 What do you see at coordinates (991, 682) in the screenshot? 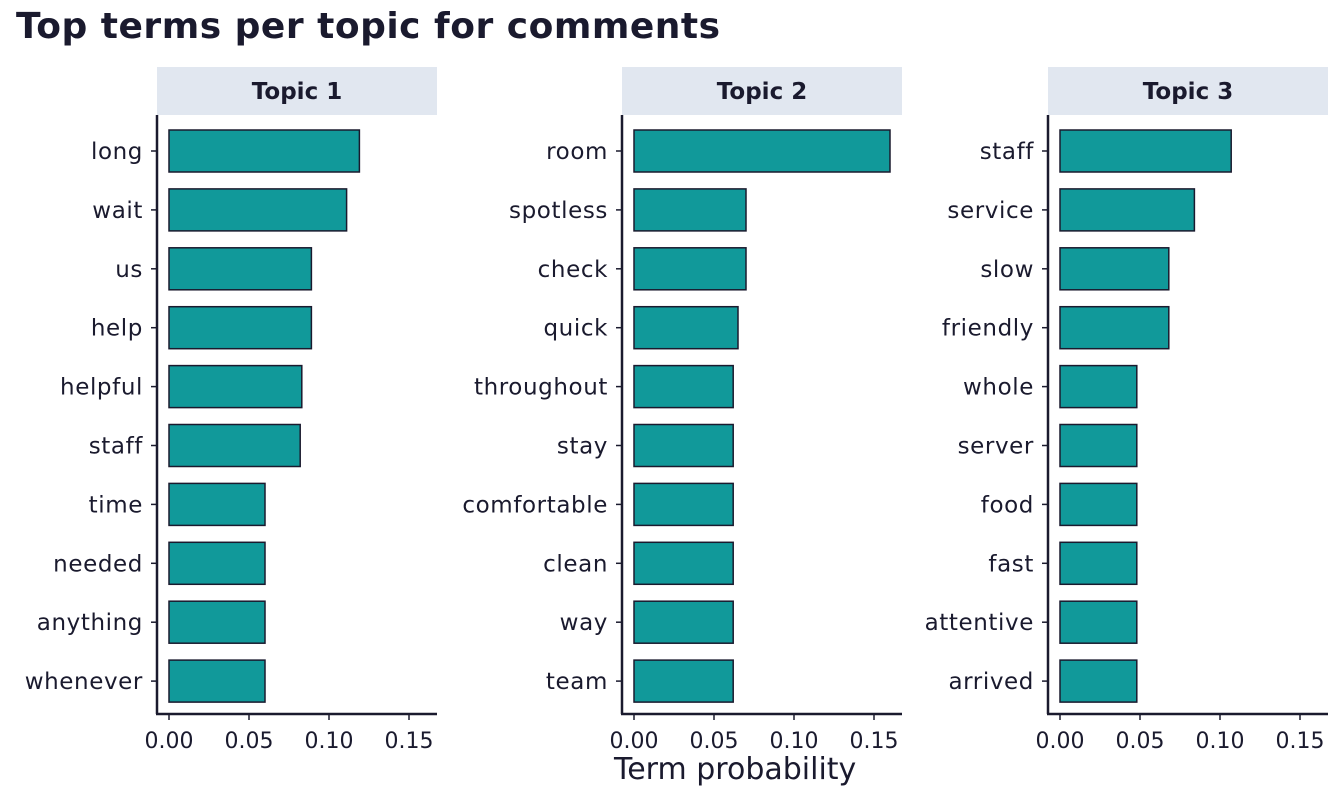
I see `y-tick-label: arrived` at bounding box center [991, 682].